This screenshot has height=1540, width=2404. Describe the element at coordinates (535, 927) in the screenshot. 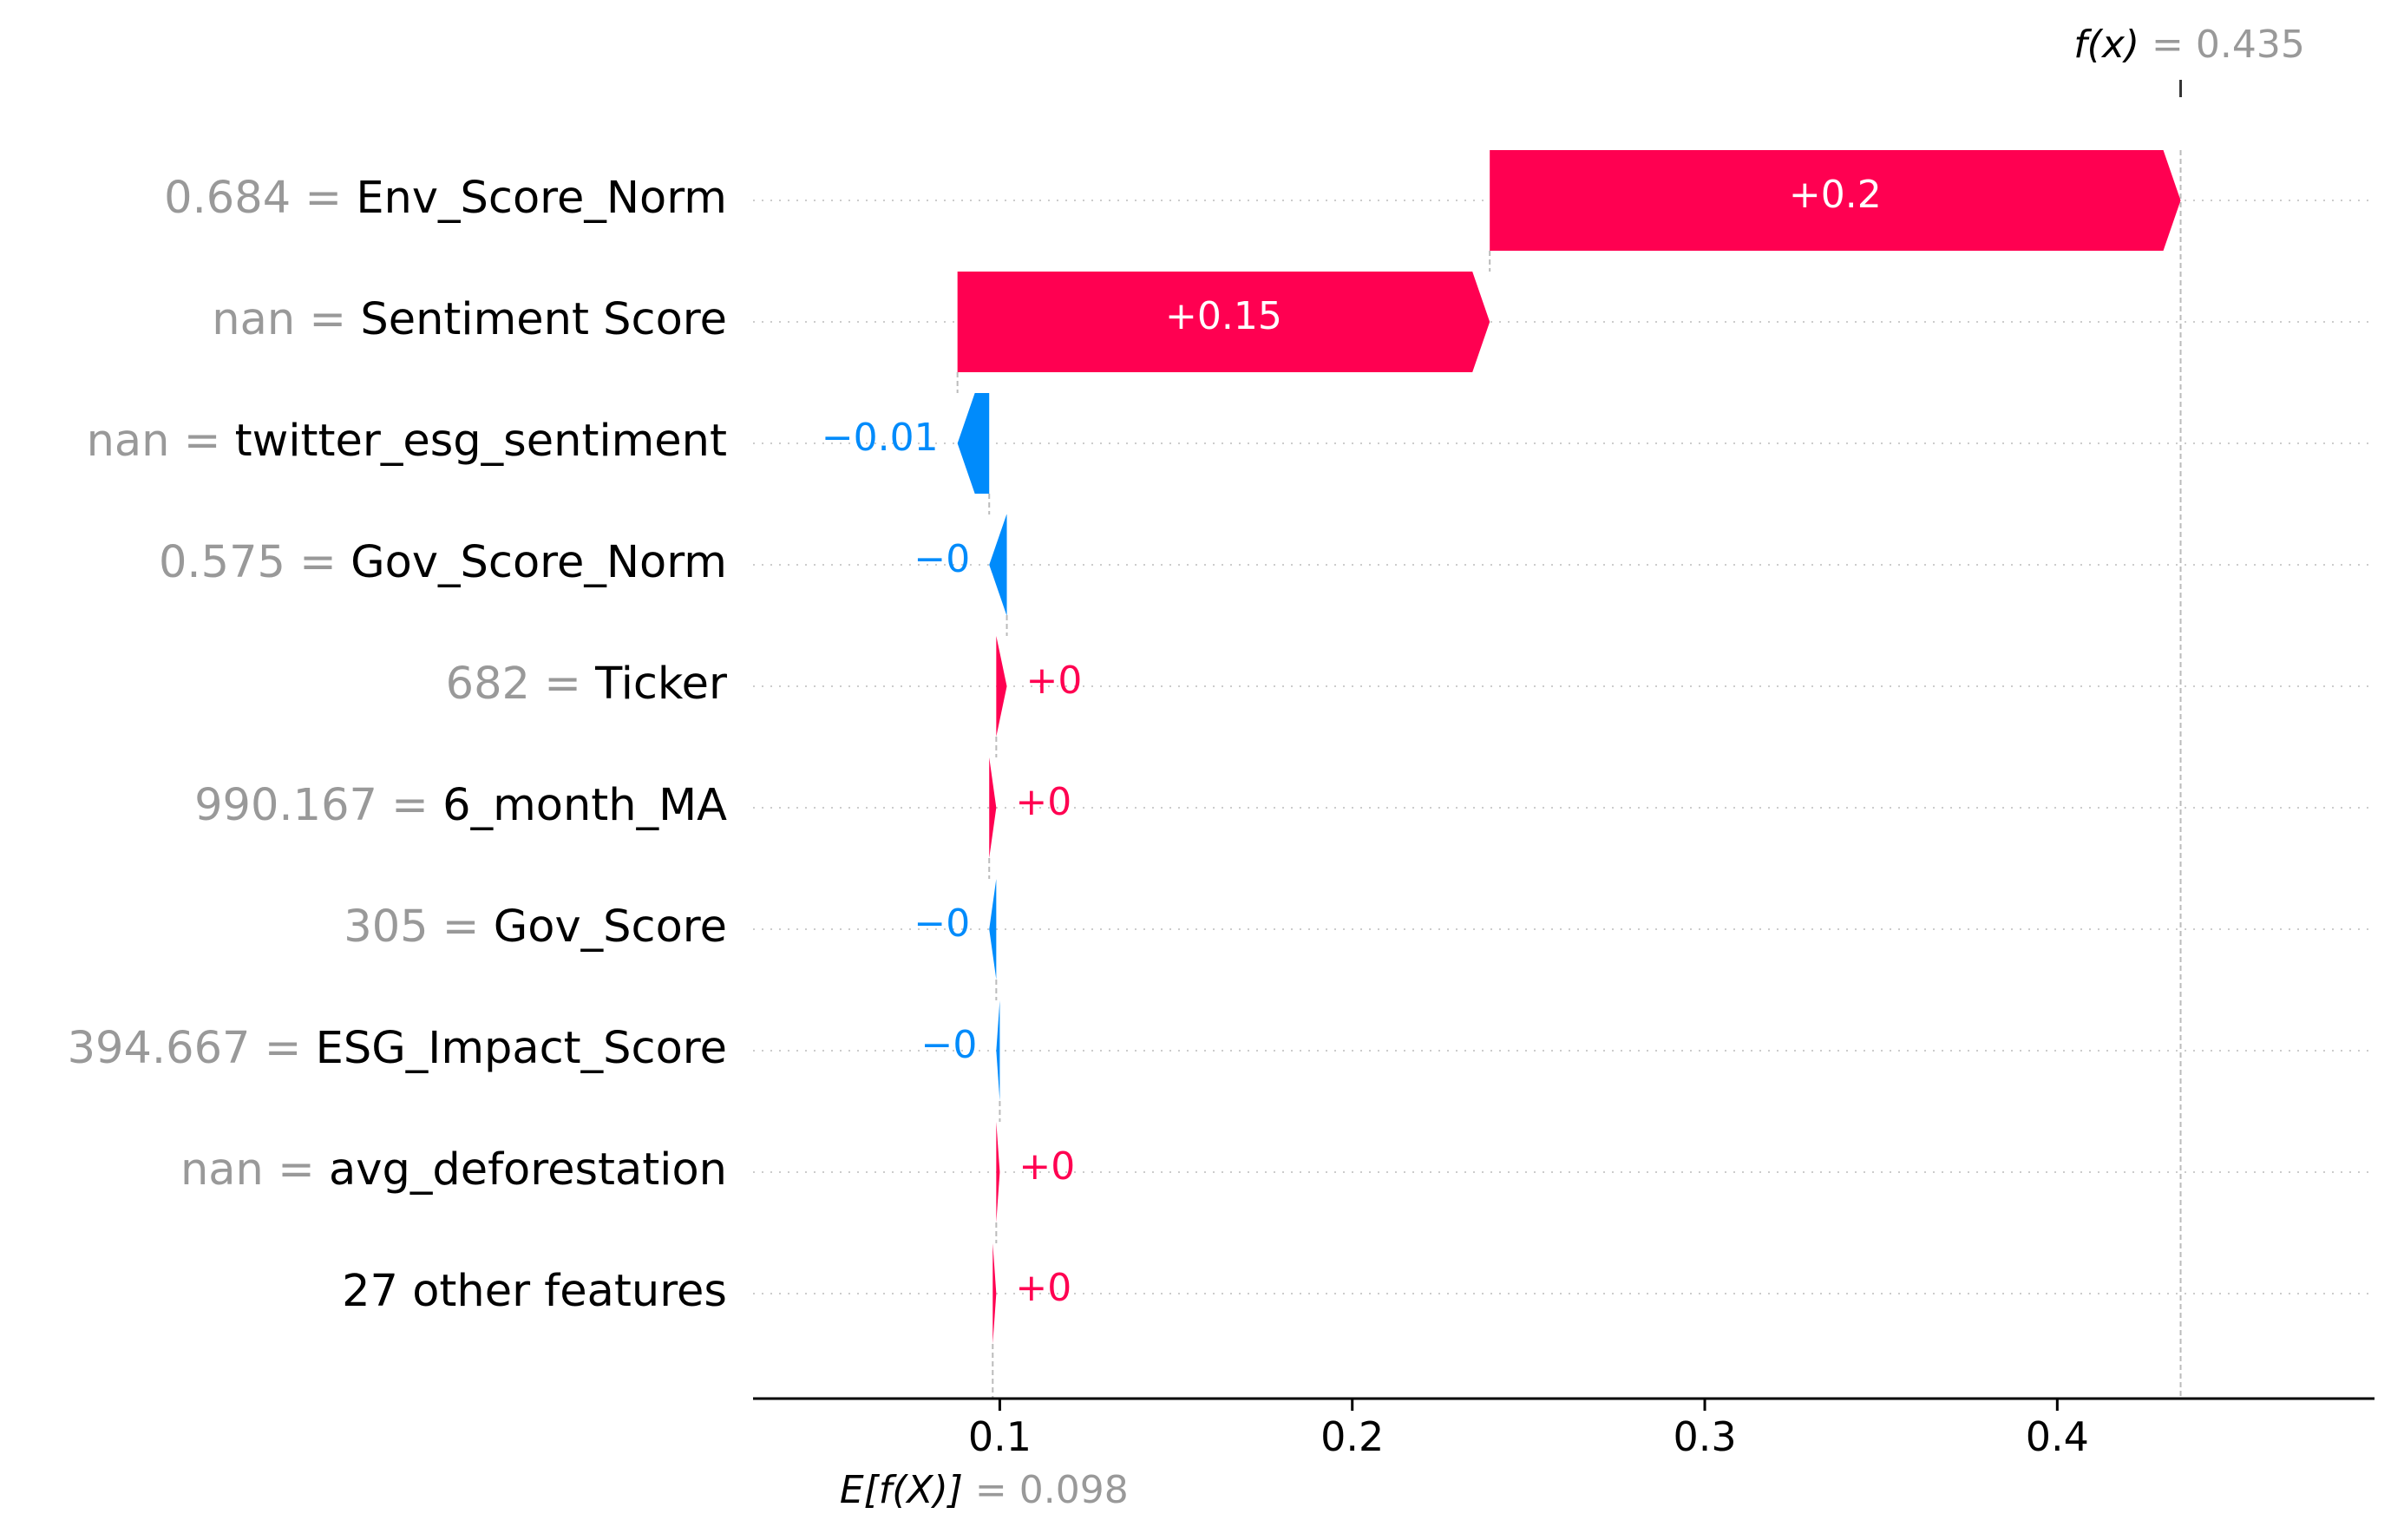

I see `feature-label: 305 = Gov_Score` at that location.